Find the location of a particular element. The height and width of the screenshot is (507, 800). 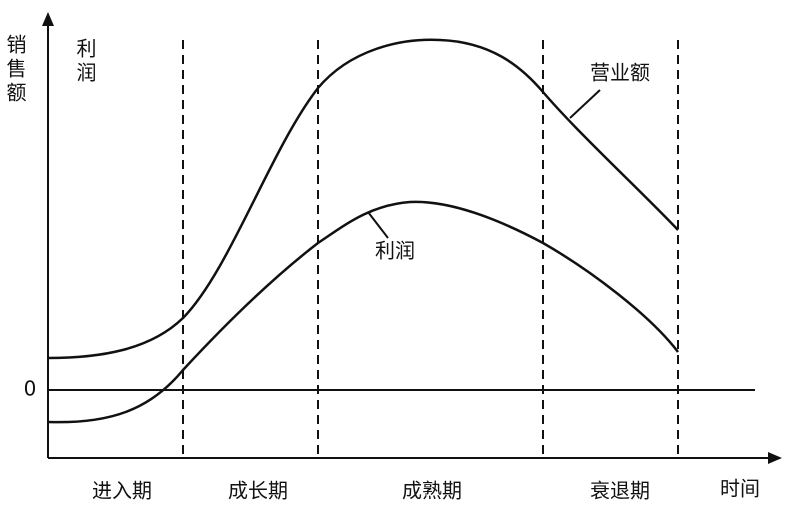

stage-label: 衰退期 is located at coordinates (620, 491).